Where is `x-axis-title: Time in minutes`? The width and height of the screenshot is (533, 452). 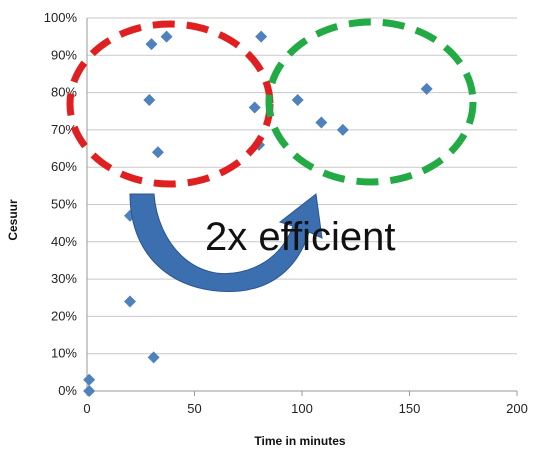
x-axis-title: Time in minutes is located at coordinates (299, 441).